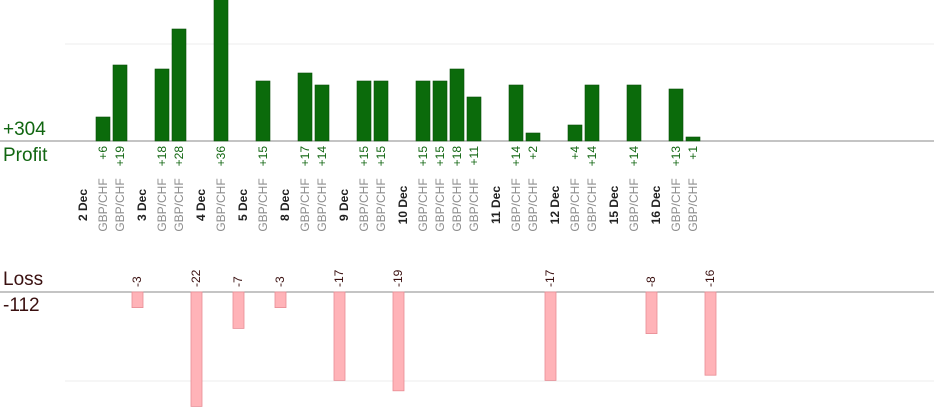 Image resolution: width=934 pixels, height=420 pixels. Describe the element at coordinates (23, 279) in the screenshot. I see `loss-label: Loss` at that location.